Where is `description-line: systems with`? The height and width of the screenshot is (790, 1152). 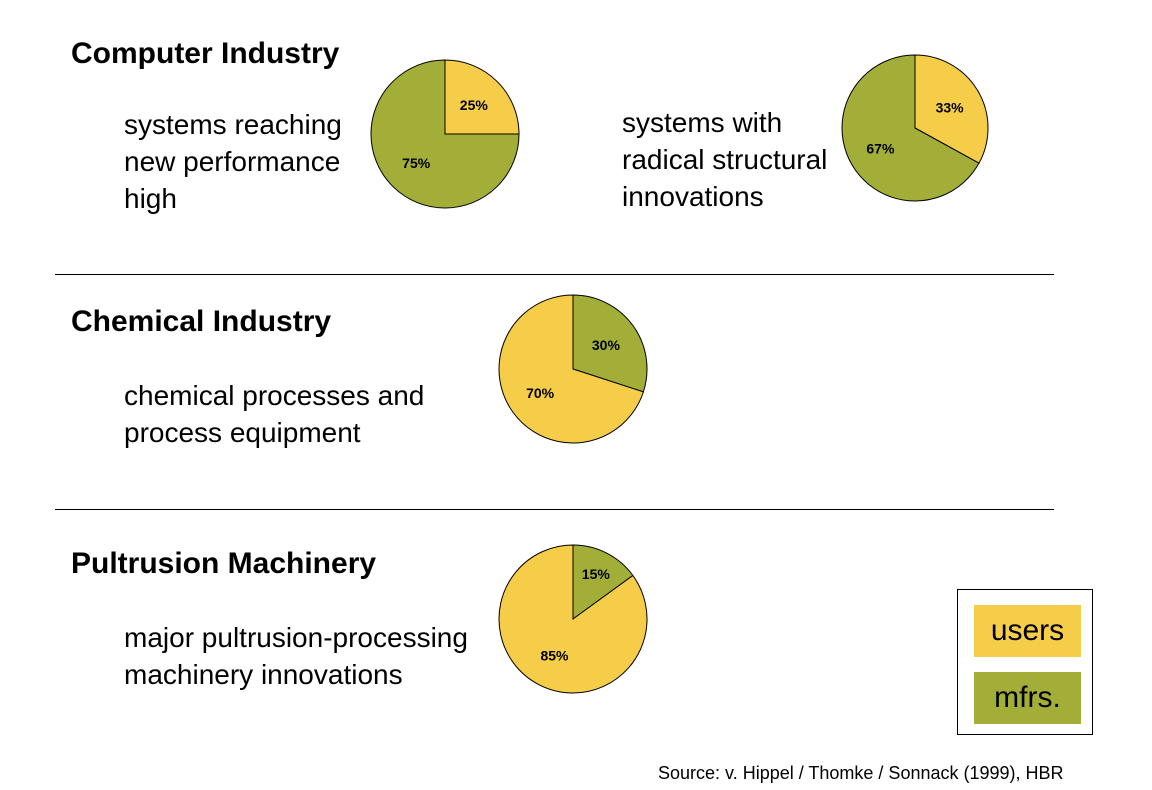 description-line: systems with is located at coordinates (702, 122).